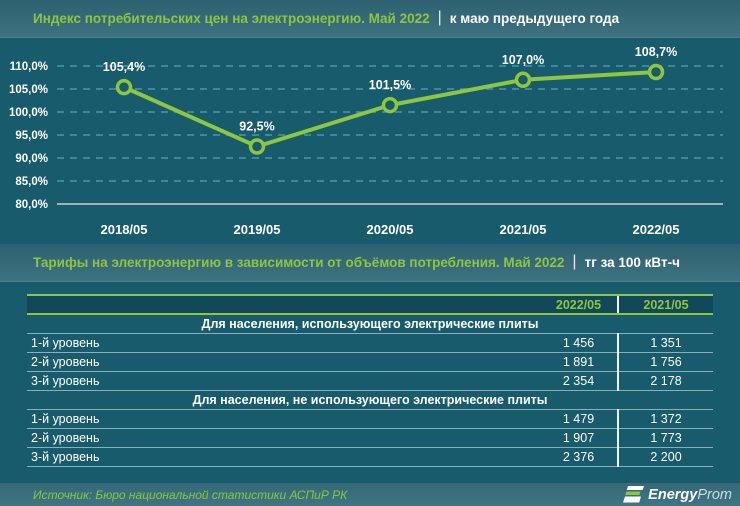 Image resolution: width=740 pixels, height=506 pixels. I want to click on tariff-value: 1 372, so click(665, 419).